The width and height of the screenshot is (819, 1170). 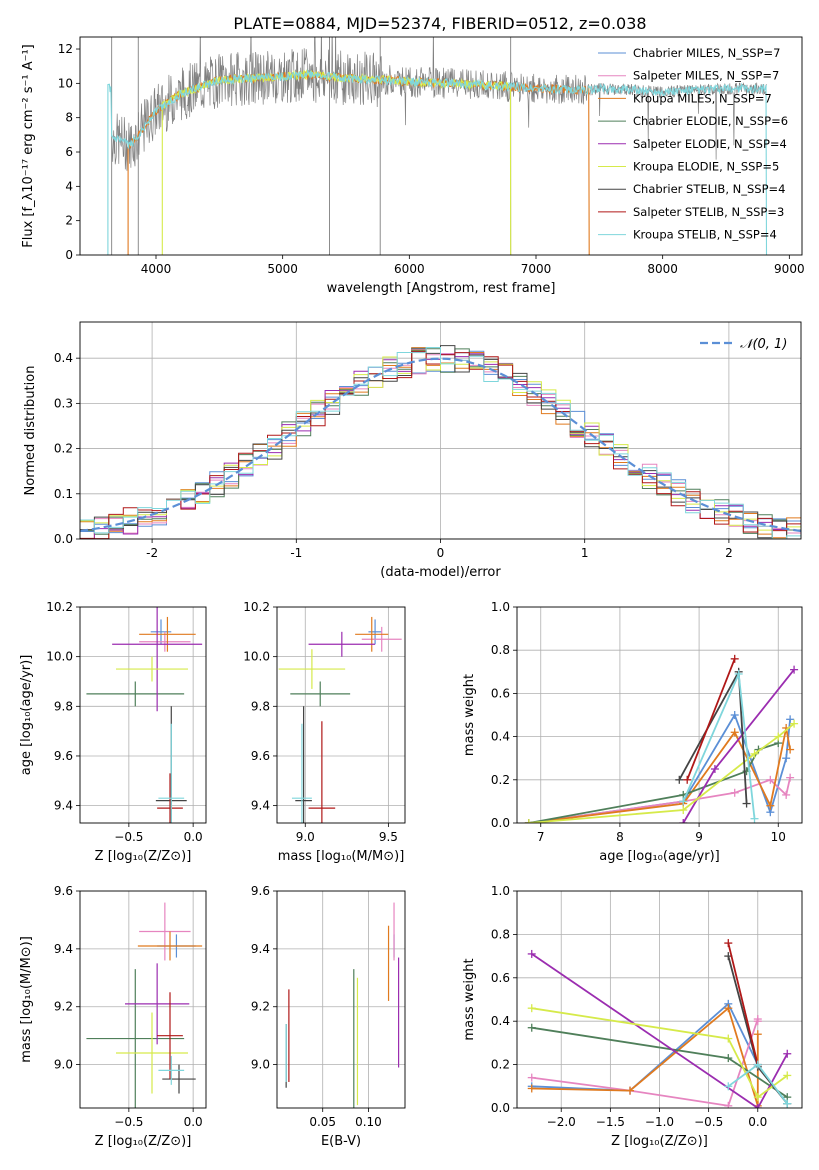 I want to click on x-tick-label: 4000, so click(x=156, y=269).